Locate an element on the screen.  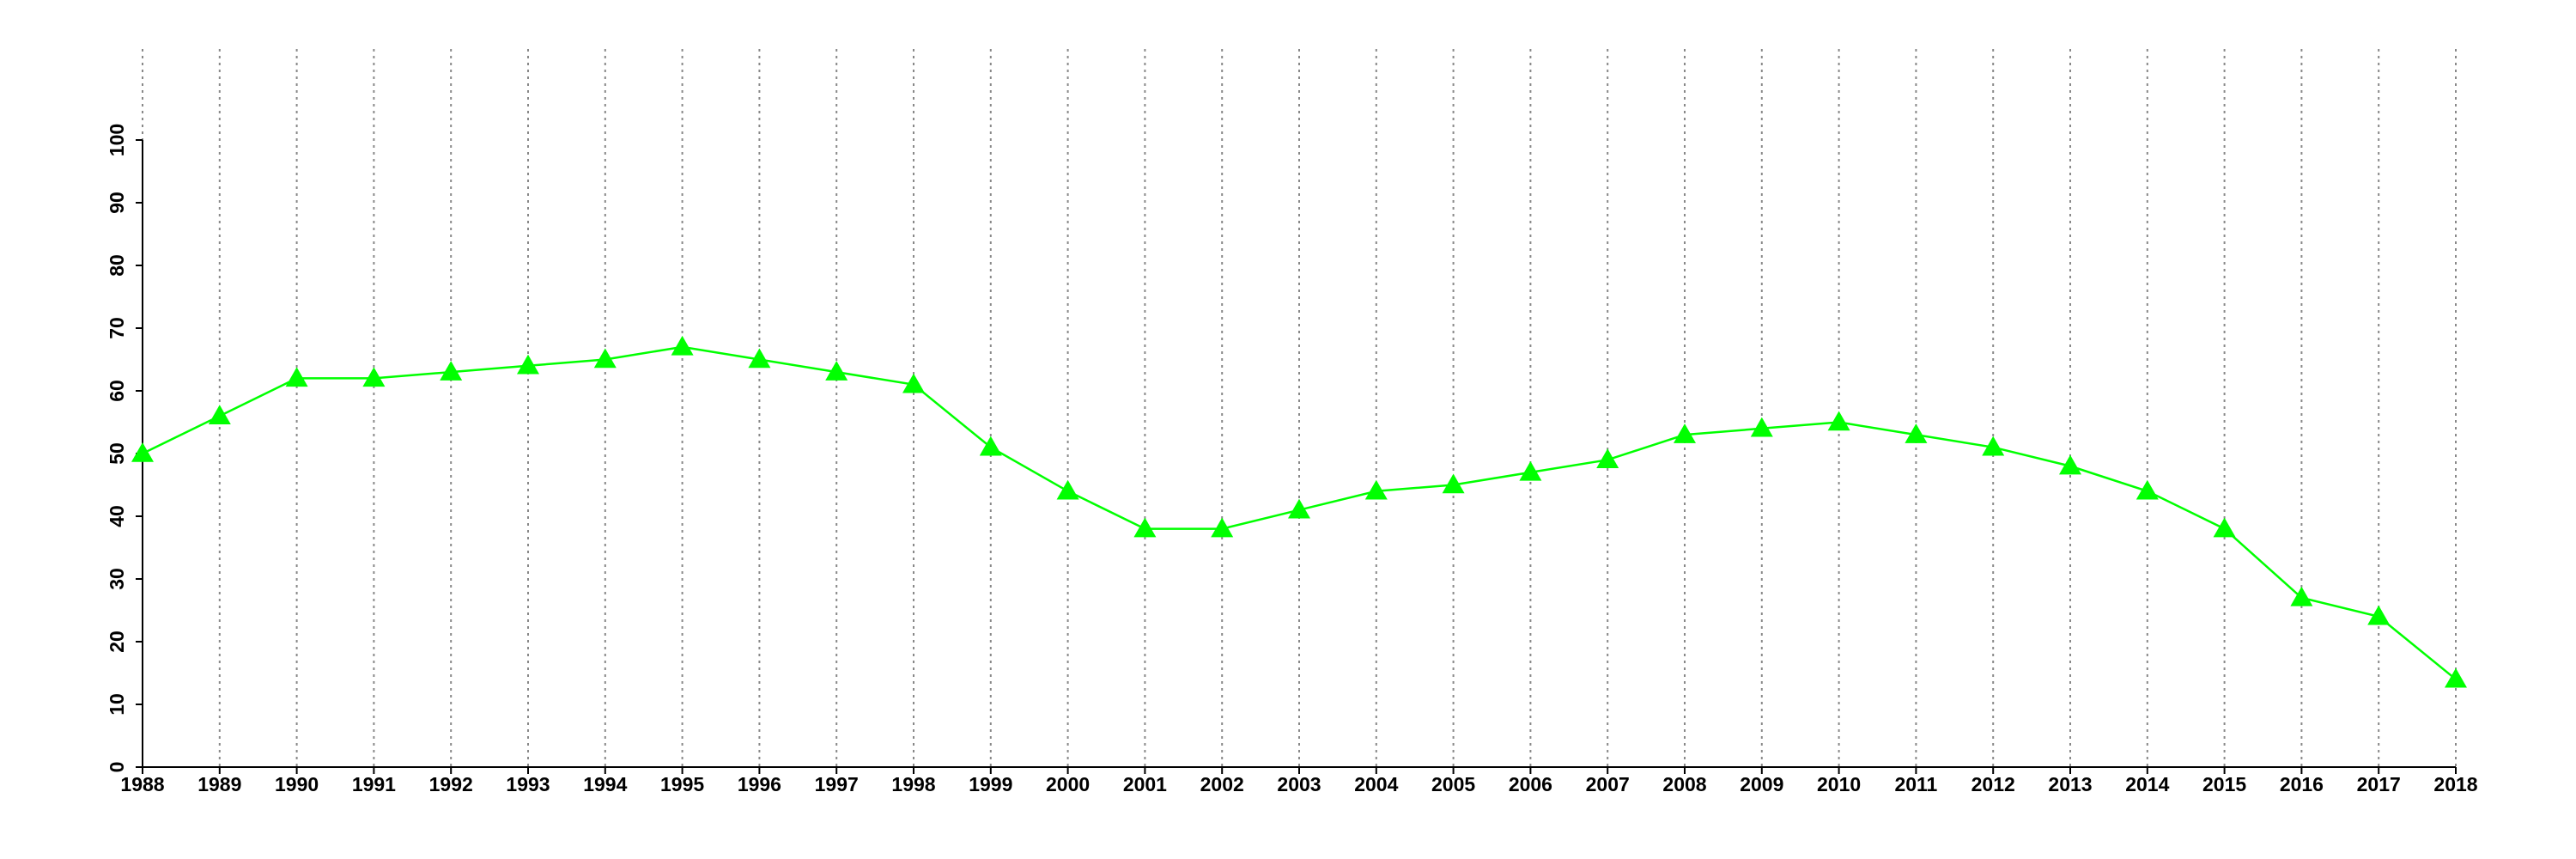
x-tick-label: 2015 is located at coordinates (2224, 784).